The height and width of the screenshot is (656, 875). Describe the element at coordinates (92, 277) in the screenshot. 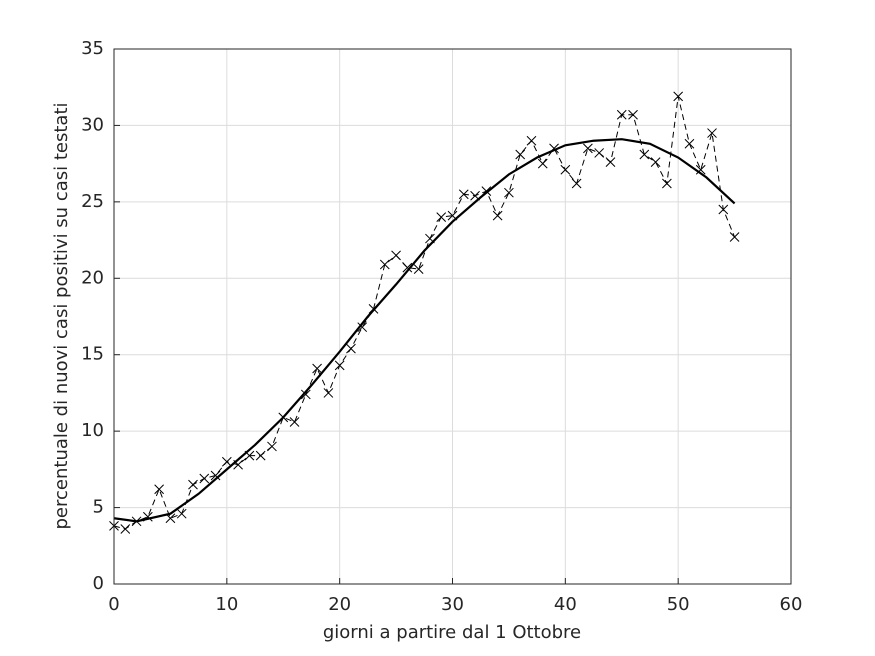

I see `y-tick-label: 20` at that location.